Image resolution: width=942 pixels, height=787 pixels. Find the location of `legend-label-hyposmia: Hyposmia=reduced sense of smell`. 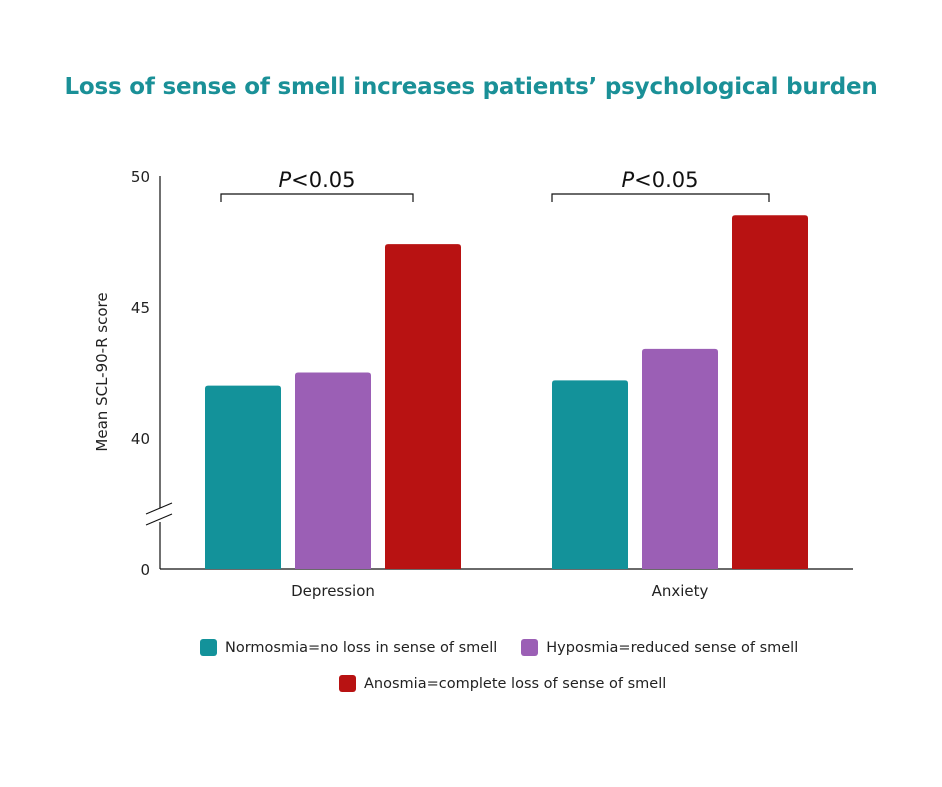

legend-label-hyposmia: Hyposmia=reduced sense of smell is located at coordinates (672, 647).